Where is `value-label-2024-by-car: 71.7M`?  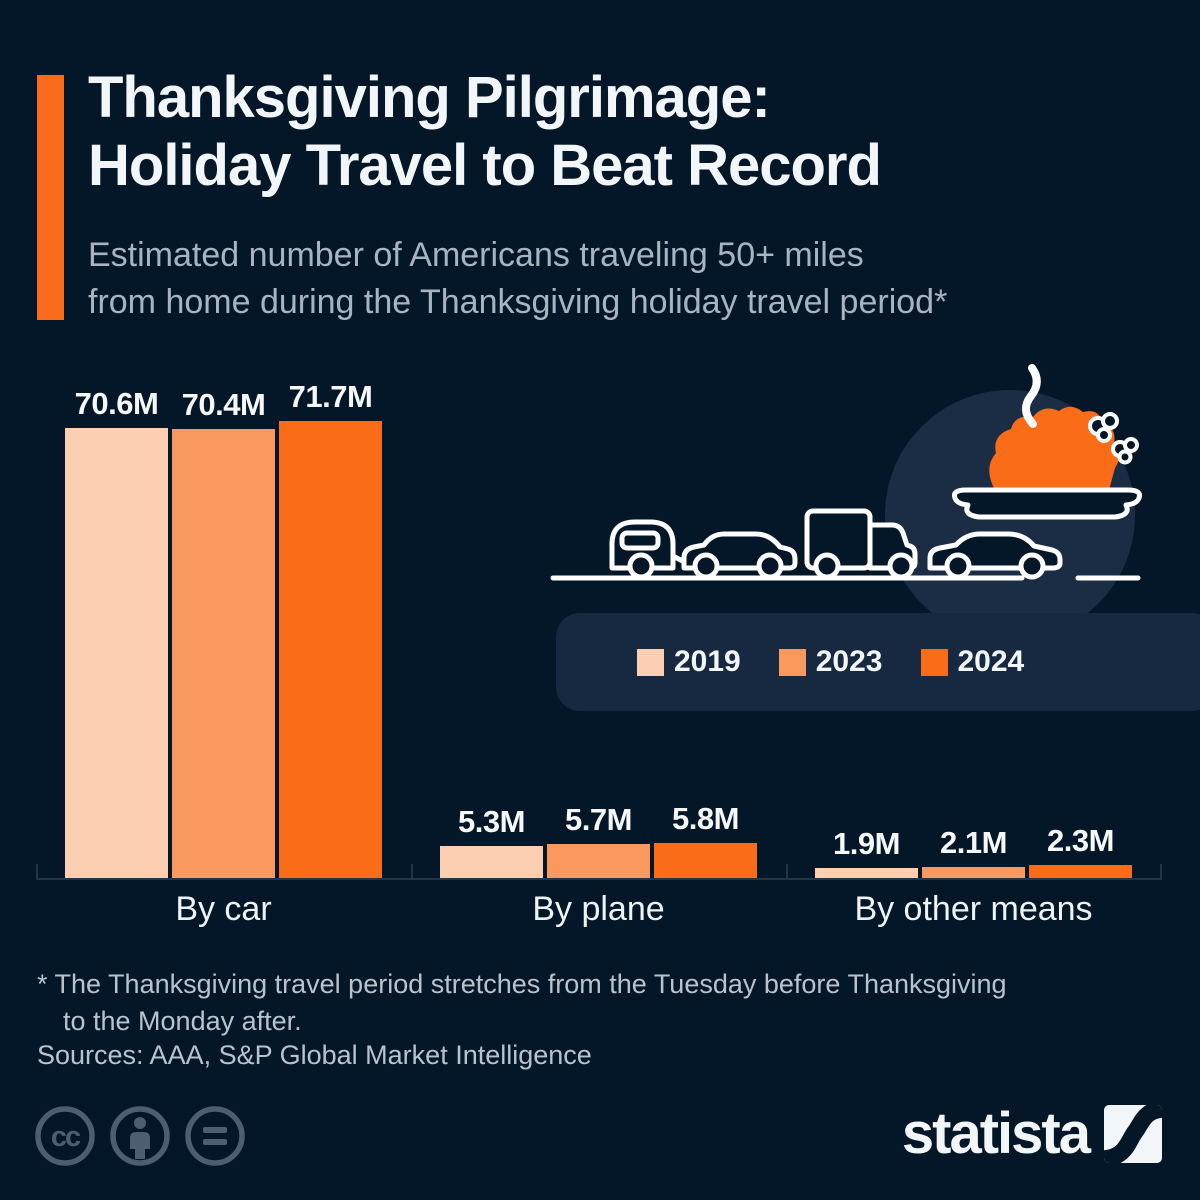 value-label-2024-by-car: 71.7M is located at coordinates (330, 396).